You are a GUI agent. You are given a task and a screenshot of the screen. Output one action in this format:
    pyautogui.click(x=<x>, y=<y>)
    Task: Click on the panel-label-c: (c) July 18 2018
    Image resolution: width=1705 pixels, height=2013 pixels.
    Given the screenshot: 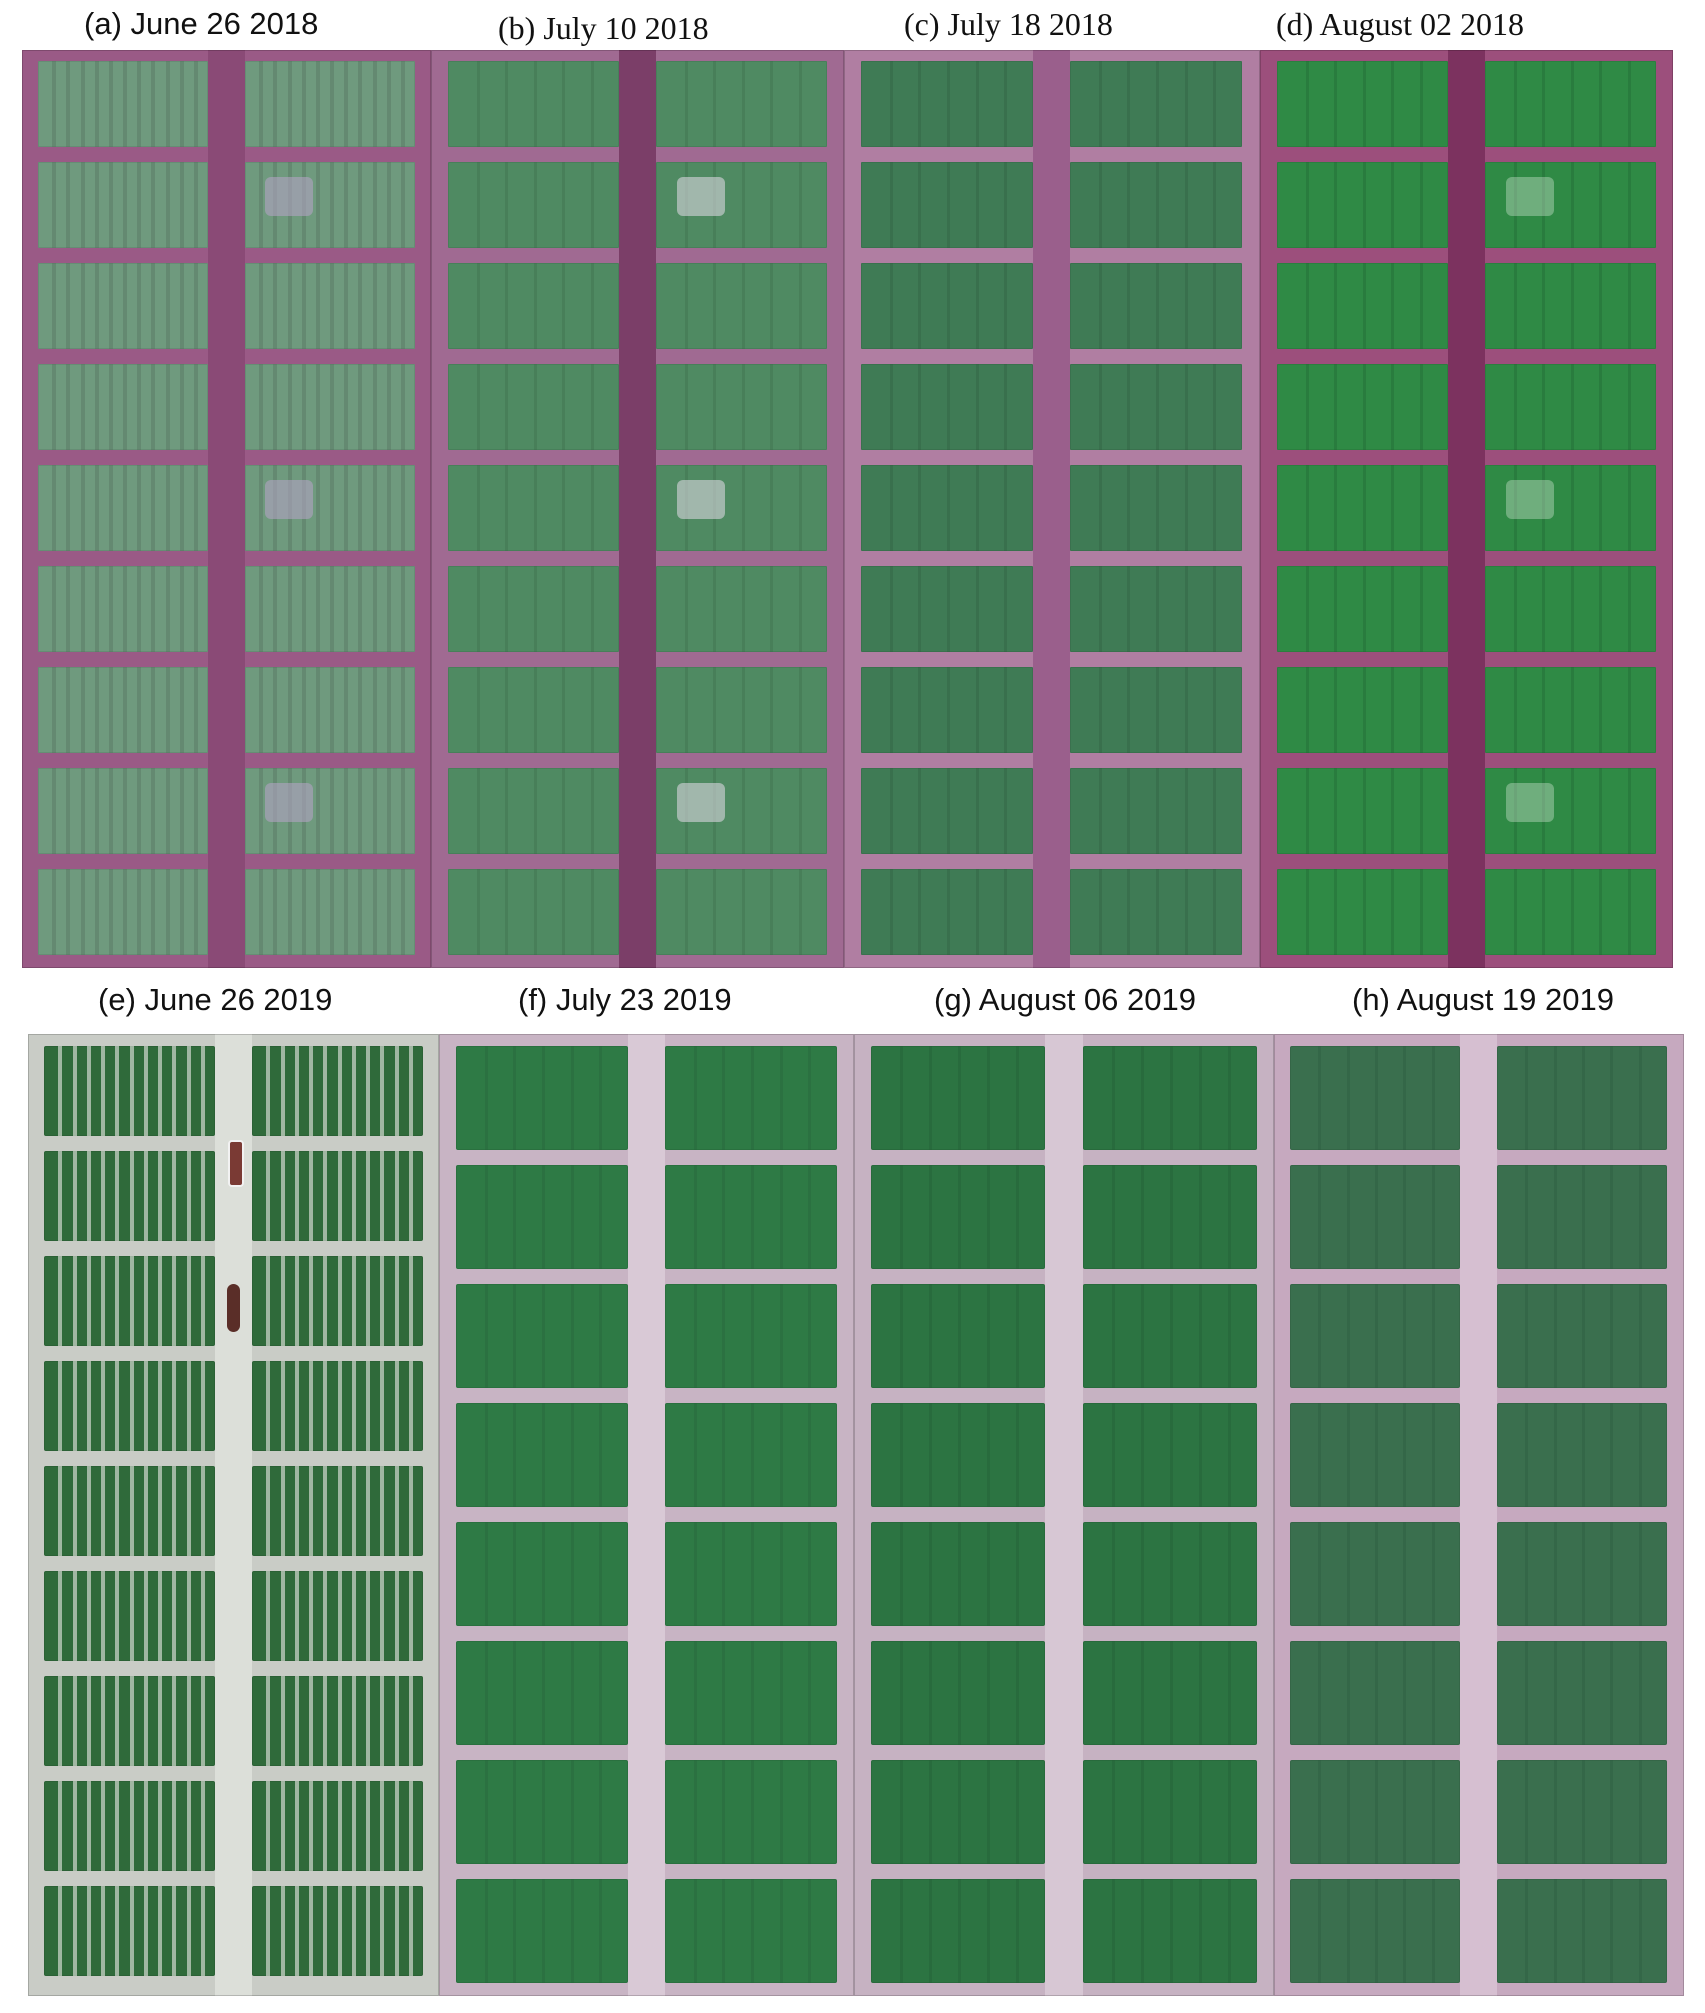 What is the action you would take?
    pyautogui.click(x=1008, y=24)
    